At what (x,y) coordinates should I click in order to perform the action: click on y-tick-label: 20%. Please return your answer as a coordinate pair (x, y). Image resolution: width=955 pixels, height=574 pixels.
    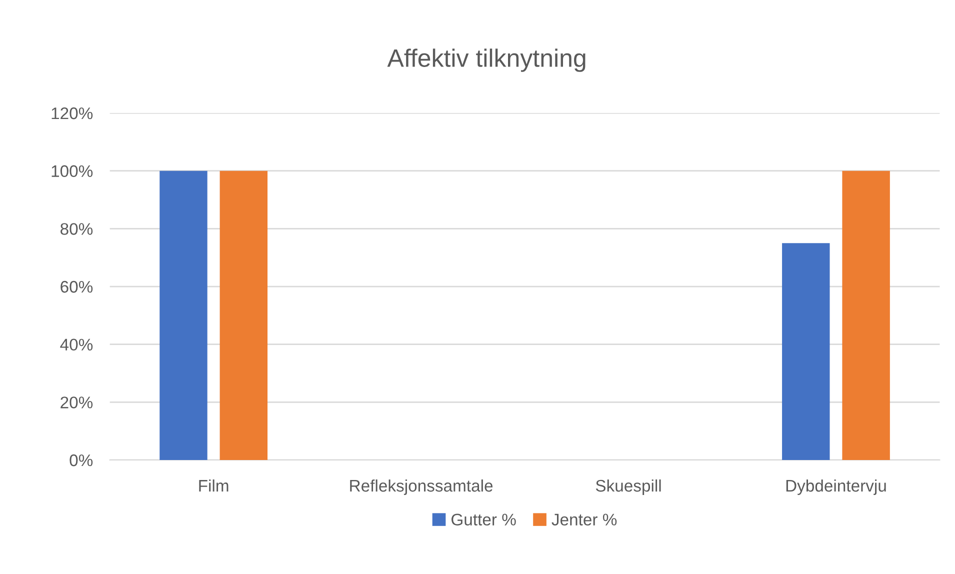
    Looking at the image, I should click on (76, 402).